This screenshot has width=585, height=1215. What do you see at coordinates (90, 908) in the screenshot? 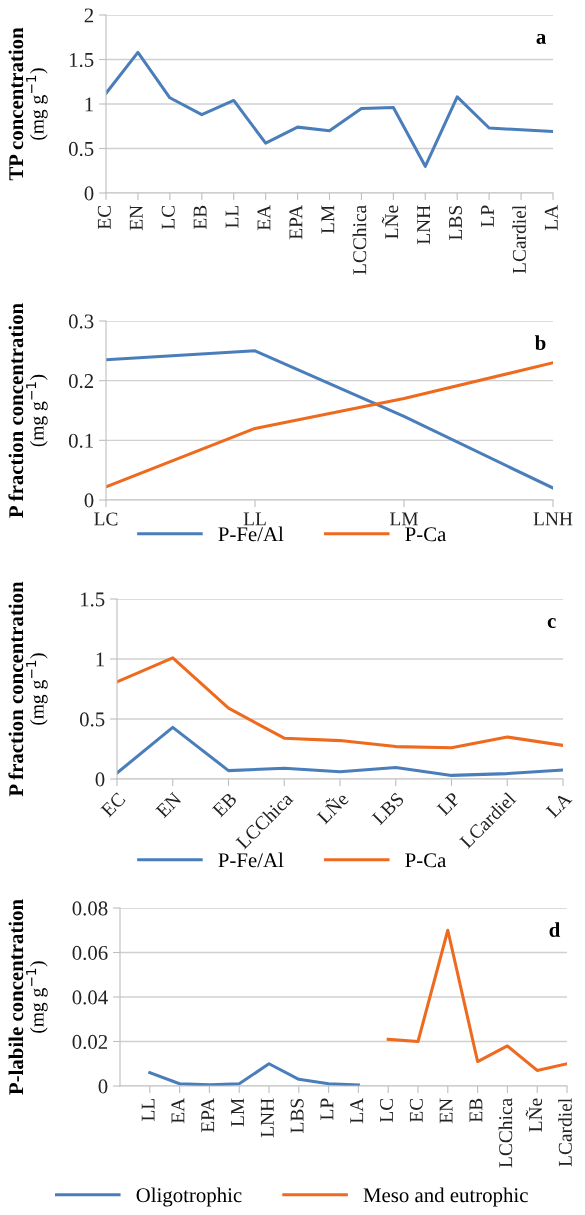
I see `y-tick-label: 0.08` at bounding box center [90, 908].